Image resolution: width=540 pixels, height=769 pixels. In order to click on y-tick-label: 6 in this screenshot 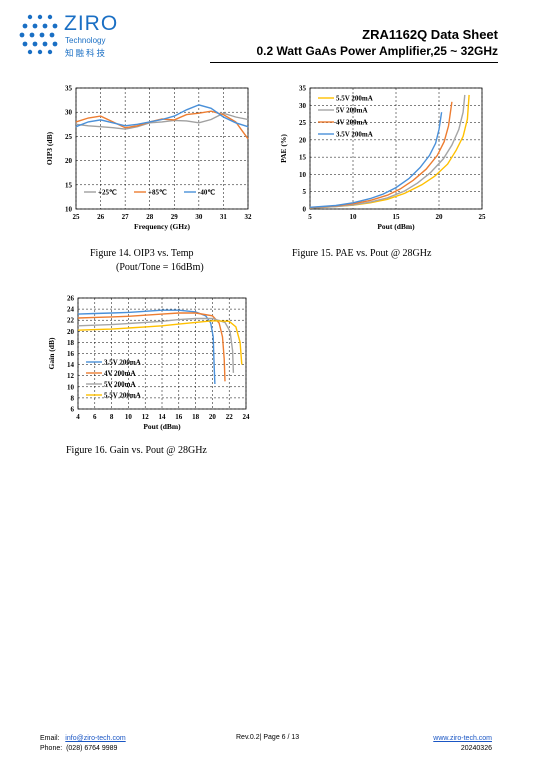, I will do `click(73, 410)`.